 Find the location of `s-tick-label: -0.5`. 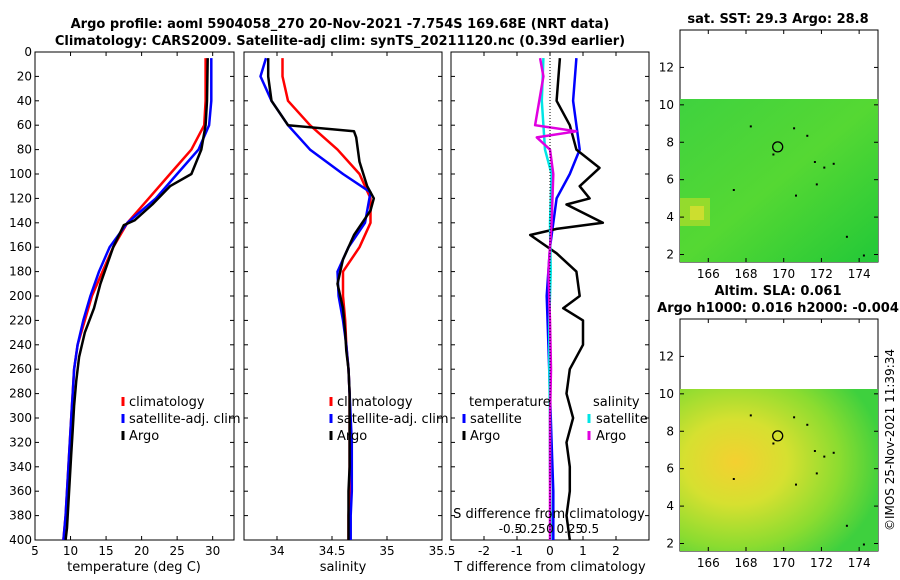

s-tick-label: -0.5 is located at coordinates (510, 529).